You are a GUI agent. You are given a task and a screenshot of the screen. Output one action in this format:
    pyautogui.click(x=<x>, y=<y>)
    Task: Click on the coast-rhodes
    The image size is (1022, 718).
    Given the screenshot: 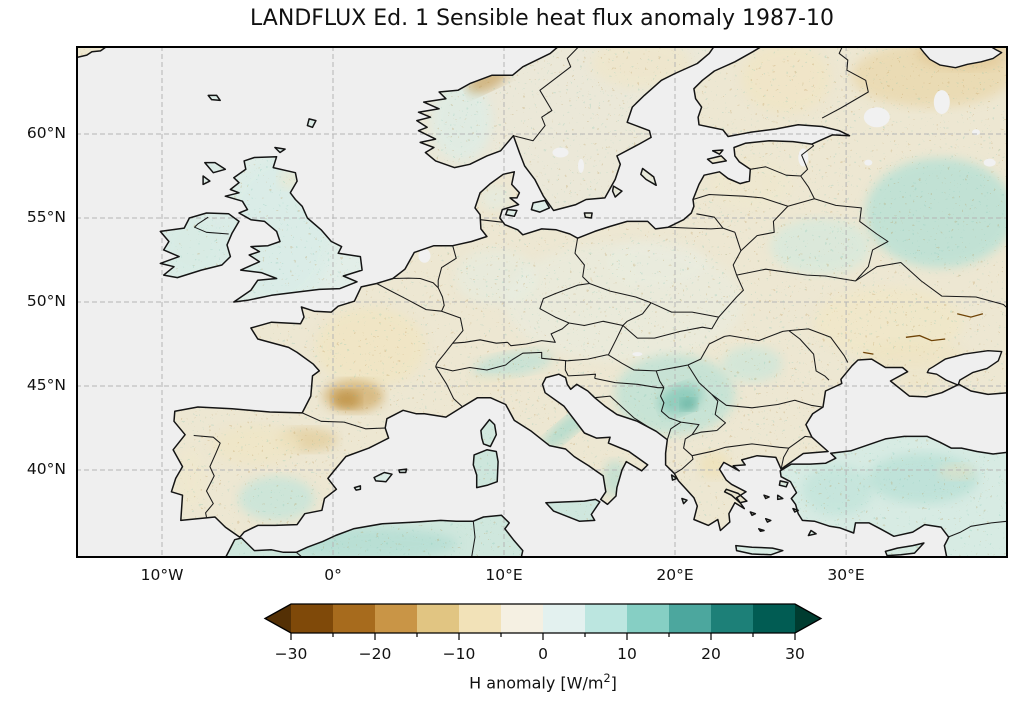 What is the action you would take?
    pyautogui.click(x=812, y=533)
    